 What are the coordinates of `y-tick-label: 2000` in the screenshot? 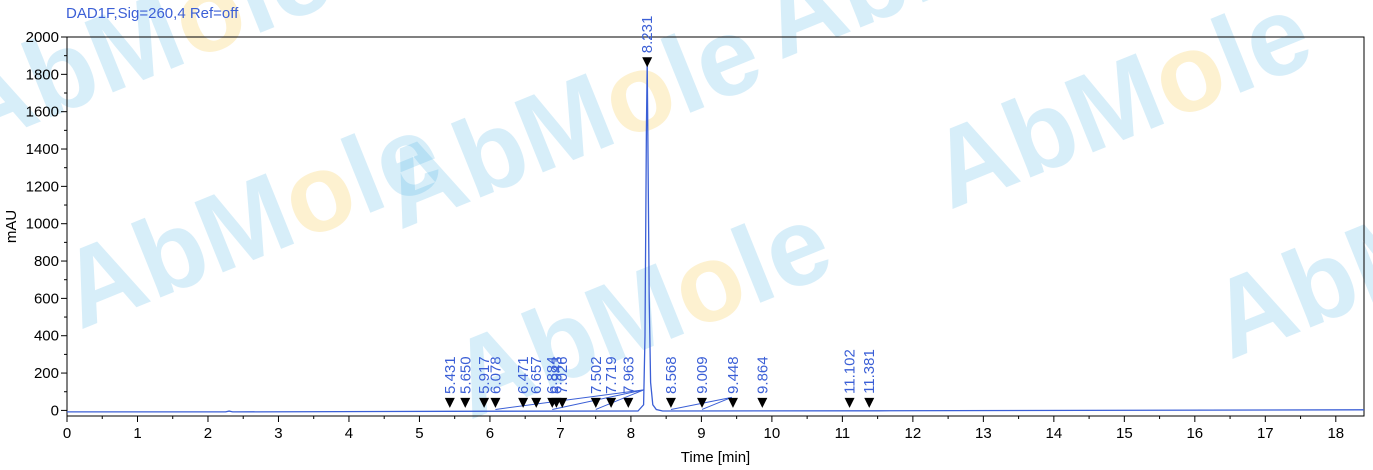 It's located at (42, 37).